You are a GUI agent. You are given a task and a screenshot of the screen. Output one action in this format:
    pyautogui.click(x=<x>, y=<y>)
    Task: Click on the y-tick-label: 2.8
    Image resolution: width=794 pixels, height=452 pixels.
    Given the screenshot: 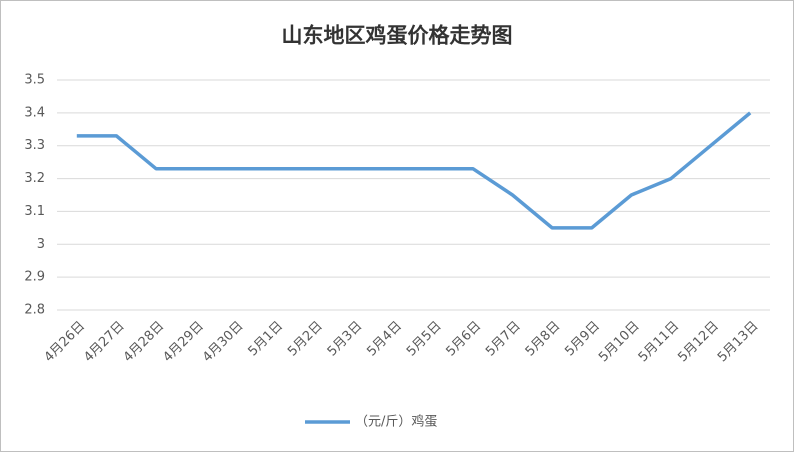 What is the action you would take?
    pyautogui.click(x=34, y=310)
    